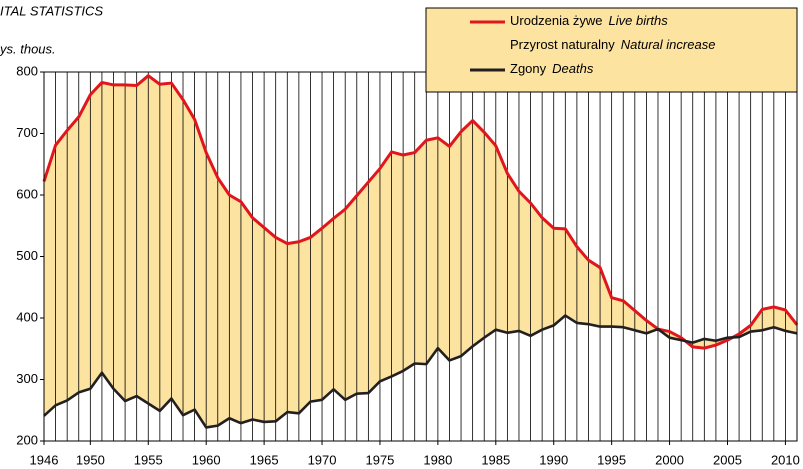 The width and height of the screenshot is (803, 469). Describe the element at coordinates (639, 20) in the screenshot. I see `legend-name-en: Live births` at that location.